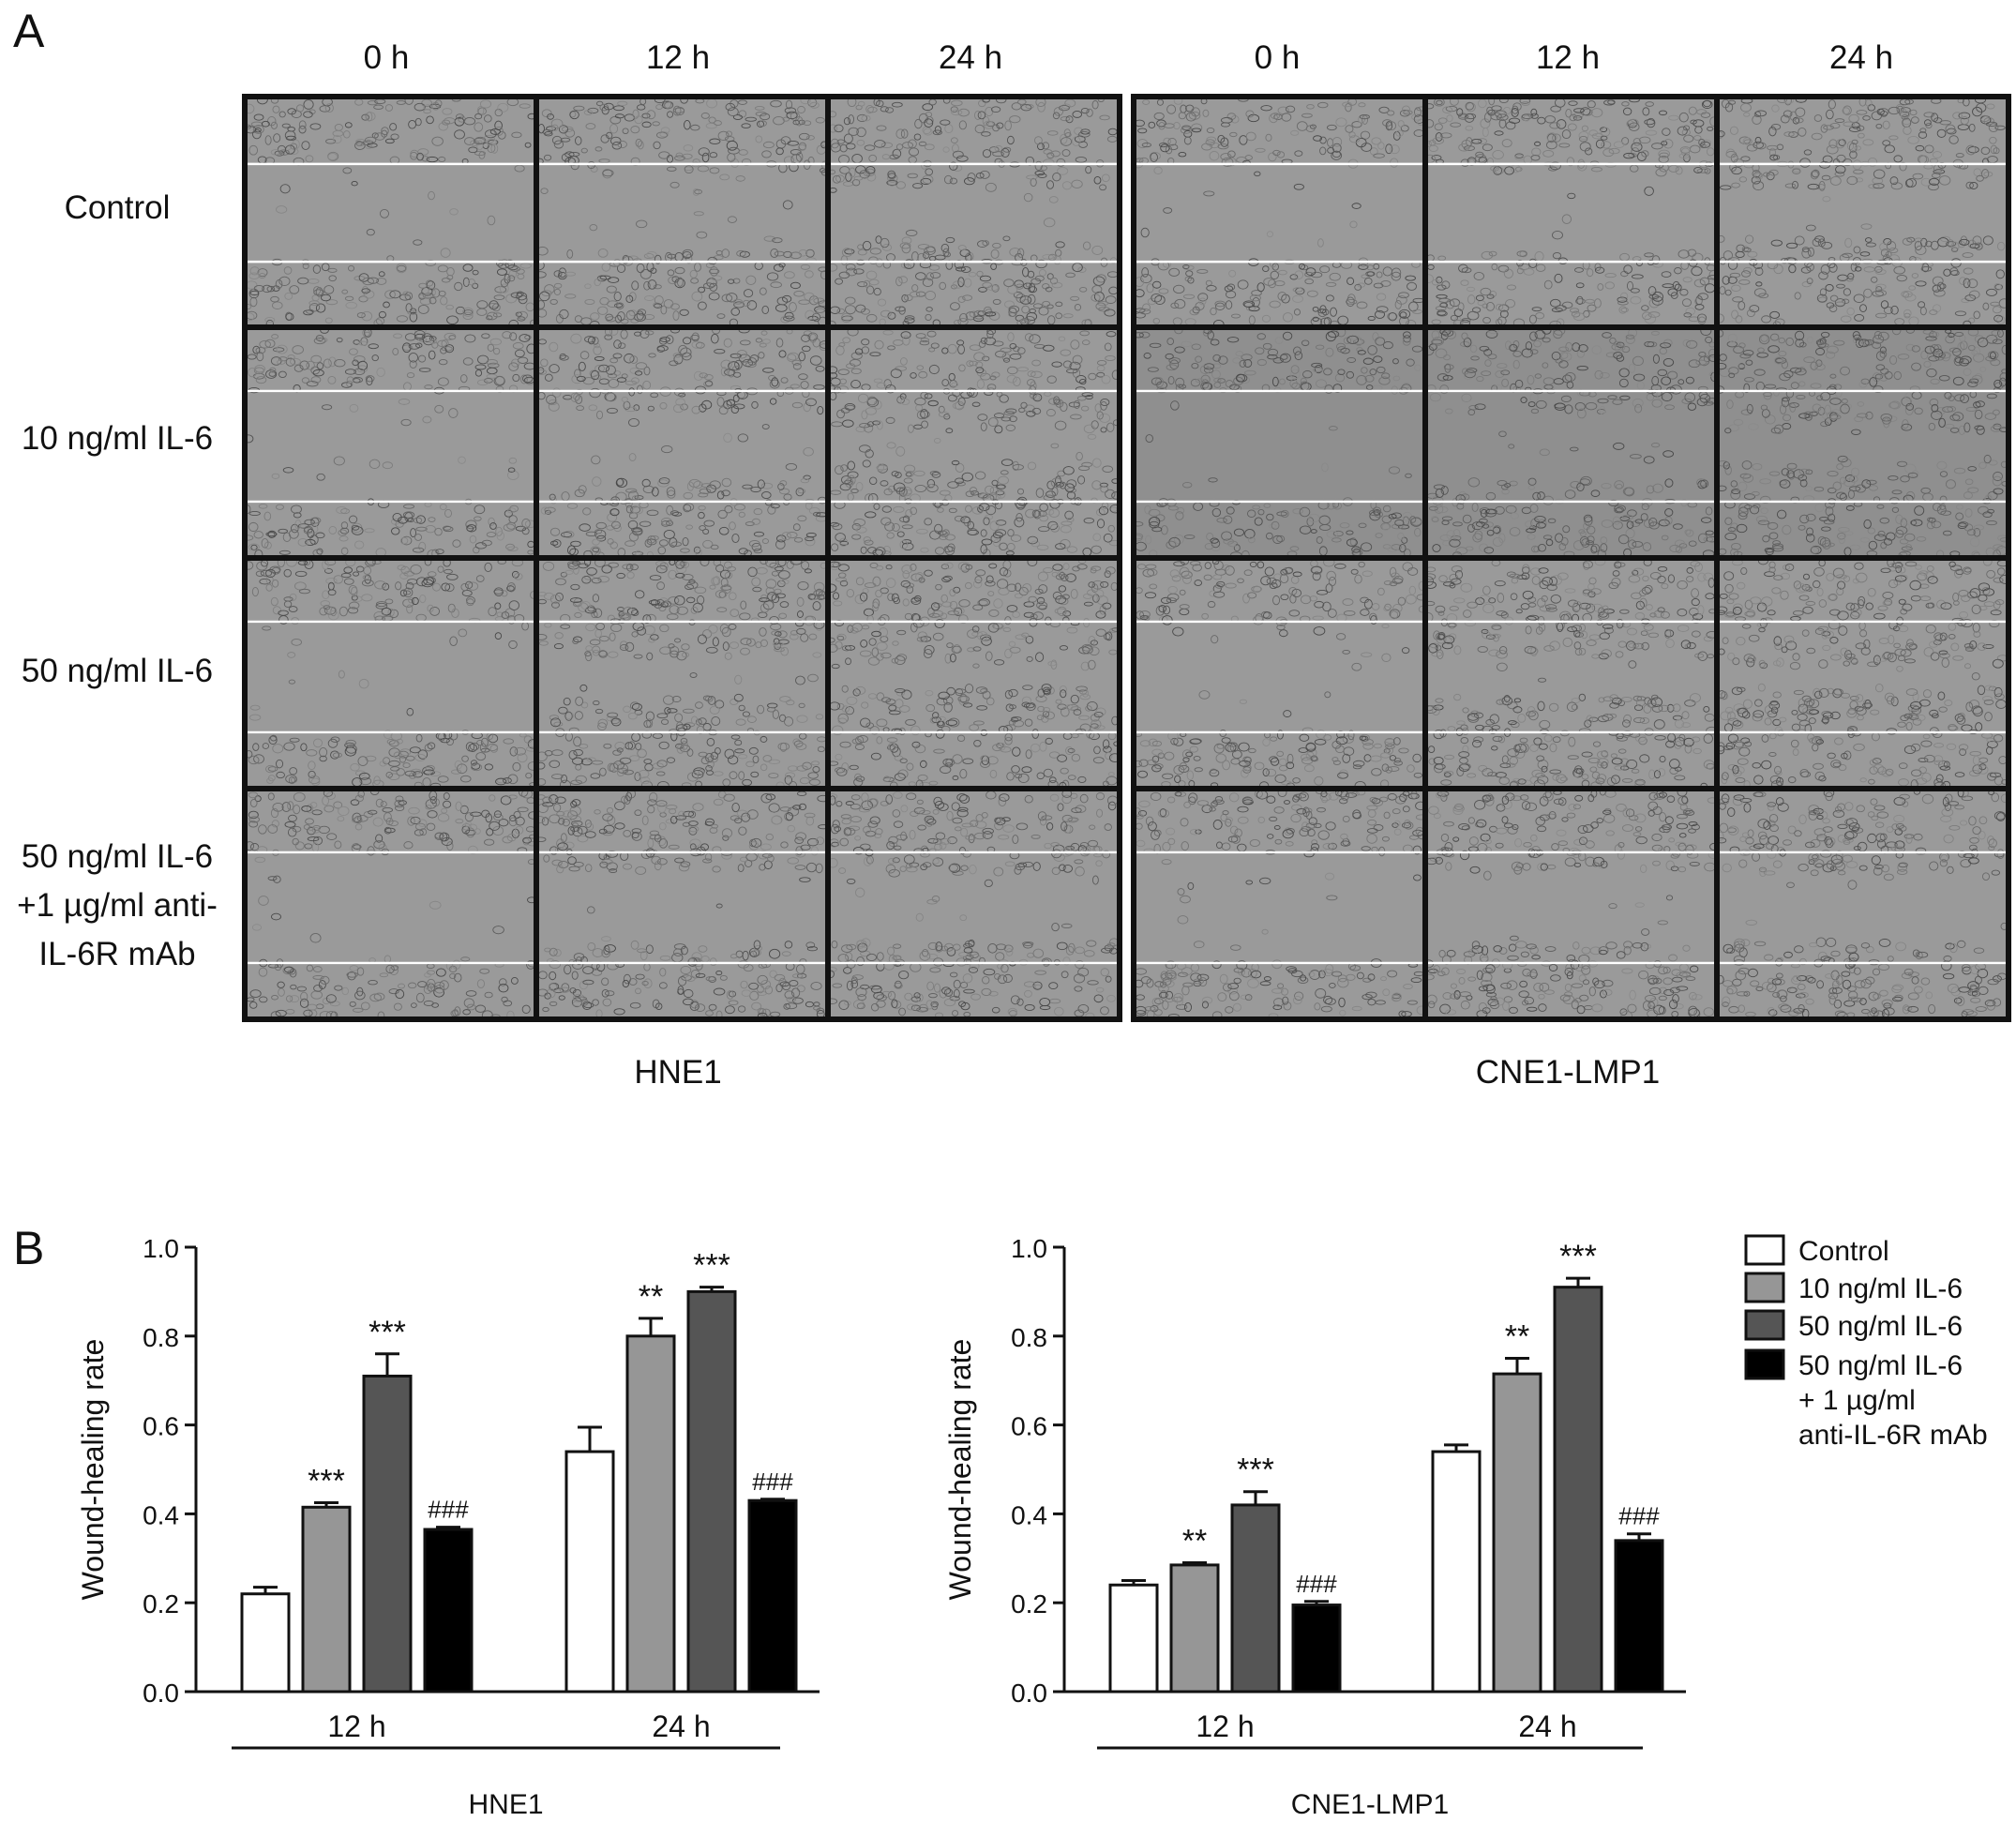  What do you see at coordinates (117, 954) in the screenshot?
I see `row-label-line: IL-6R mAb` at bounding box center [117, 954].